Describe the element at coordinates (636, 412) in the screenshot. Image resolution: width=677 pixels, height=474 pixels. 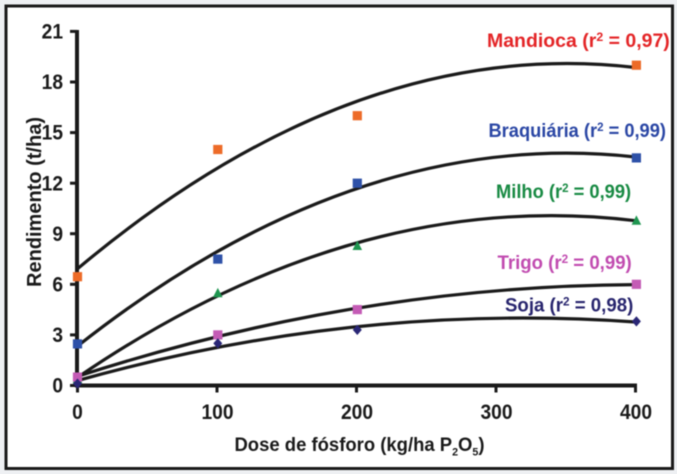
I see `svg-text: 400` at that location.